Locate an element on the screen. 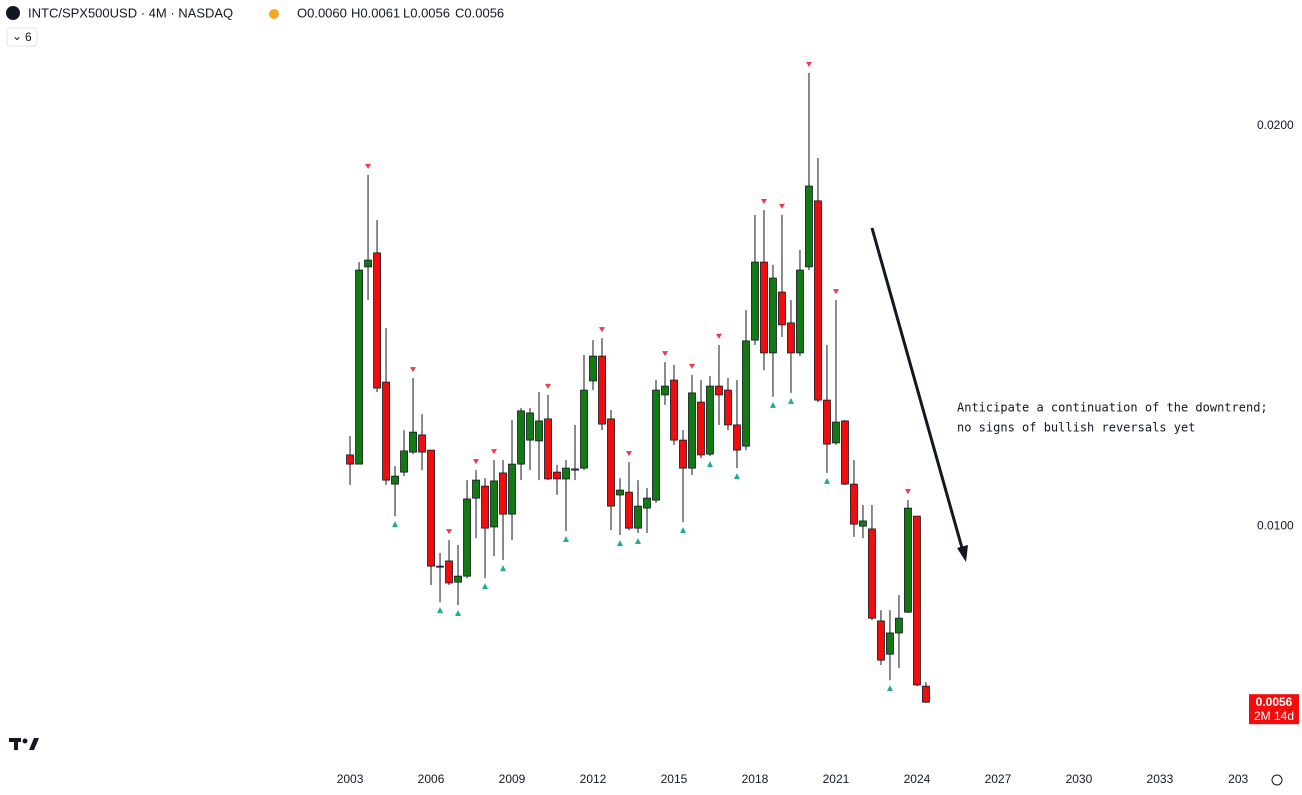 This screenshot has width=1302, height=795. x-tick-label: 2015 is located at coordinates (674, 779).